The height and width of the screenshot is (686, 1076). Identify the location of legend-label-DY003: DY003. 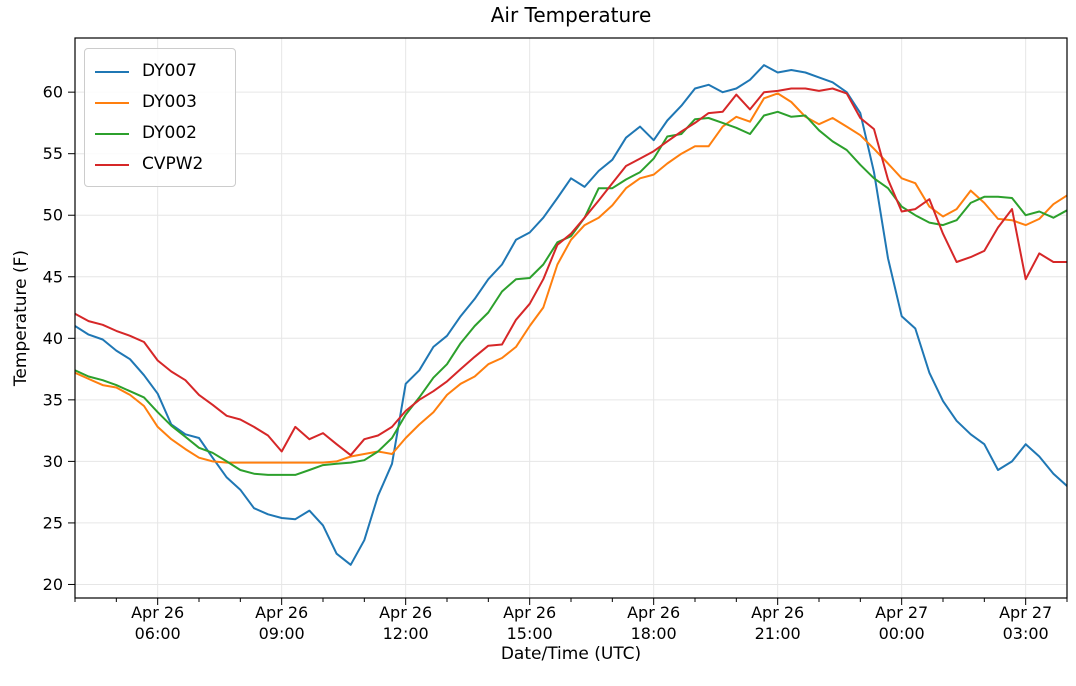
(169, 102).